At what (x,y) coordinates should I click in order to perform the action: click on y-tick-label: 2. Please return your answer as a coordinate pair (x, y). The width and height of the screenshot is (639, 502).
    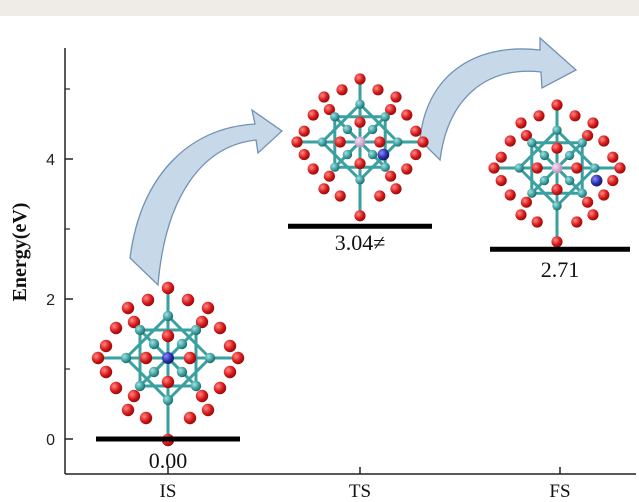
    Looking at the image, I should click on (50, 300).